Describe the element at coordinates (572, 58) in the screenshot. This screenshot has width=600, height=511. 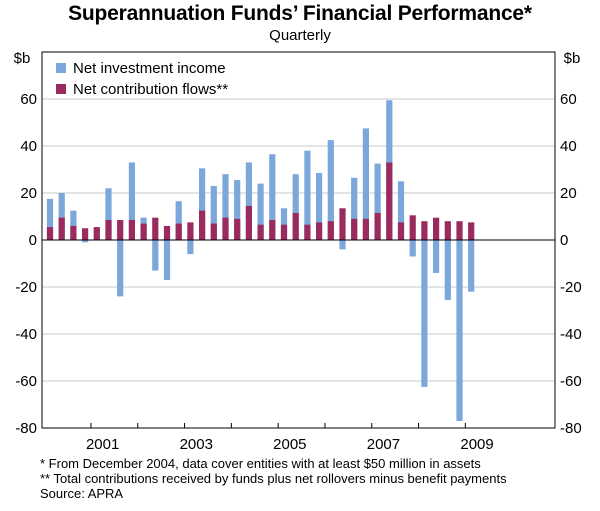
I see `y-axis-label-right: $b` at that location.